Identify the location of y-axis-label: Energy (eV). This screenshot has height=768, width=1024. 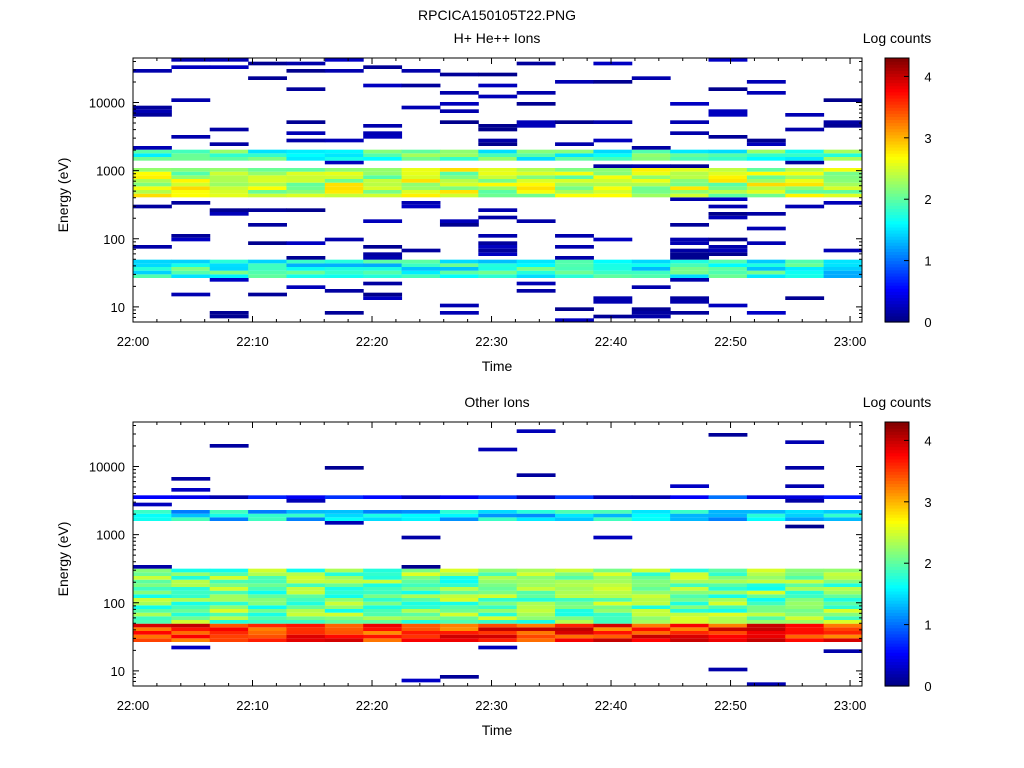
(63, 559).